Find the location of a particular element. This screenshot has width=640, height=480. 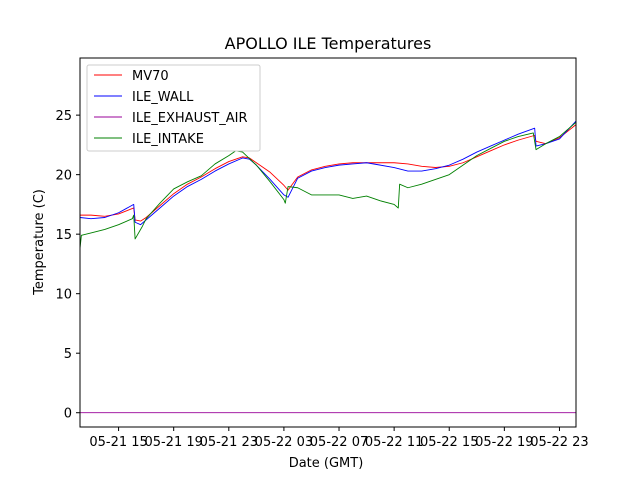

legend: MV70 ILE_WALL ILE_EXHAUST_AIR ILE_INTAKE is located at coordinates (173, 108).